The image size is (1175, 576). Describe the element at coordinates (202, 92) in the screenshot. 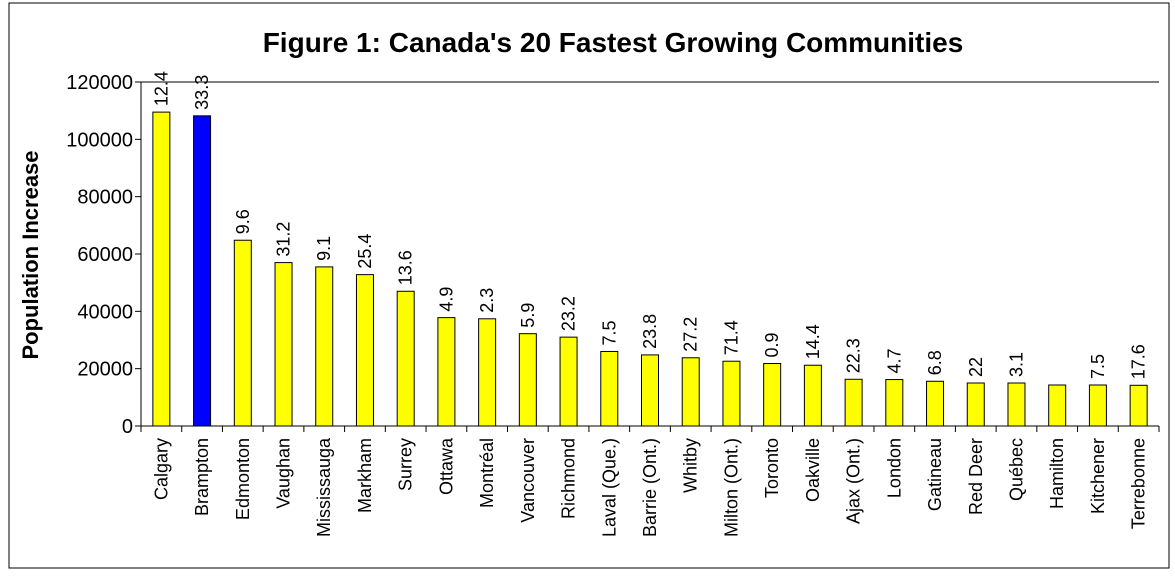

I see `data-label: 33.3` at that location.